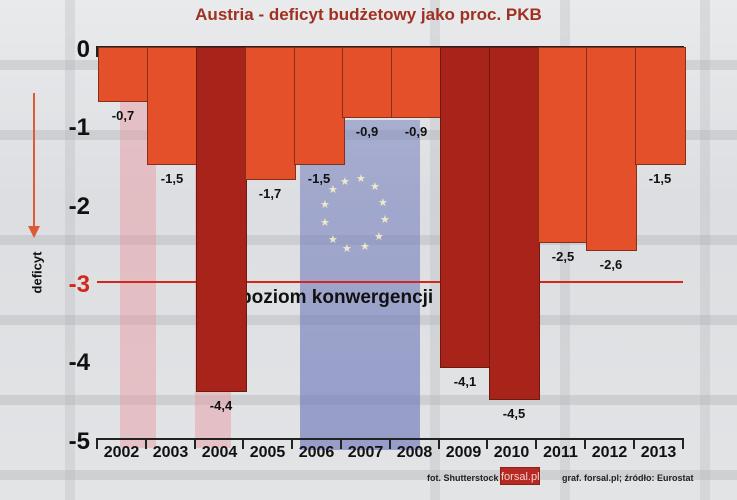 Image resolution: width=737 pixels, height=500 pixels. What do you see at coordinates (660, 106) in the screenshot?
I see `bar-2013` at bounding box center [660, 106].